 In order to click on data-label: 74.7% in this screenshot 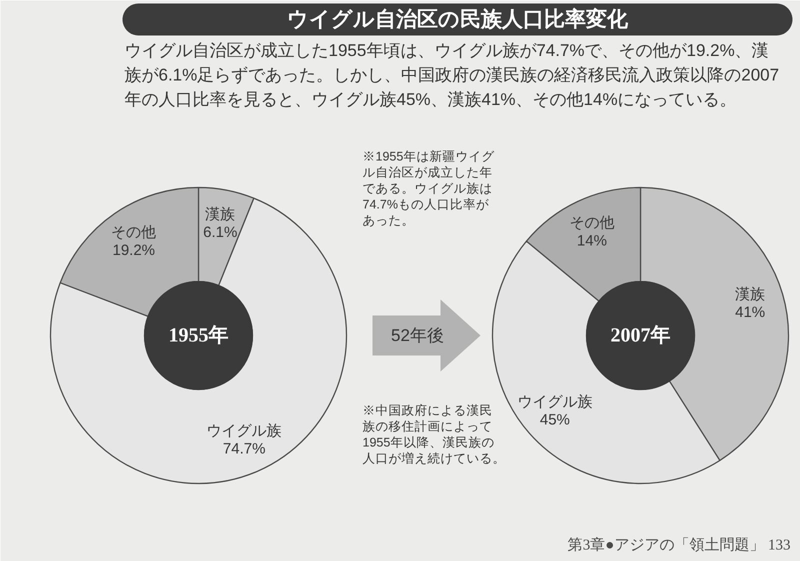, I will do `click(244, 449)`.